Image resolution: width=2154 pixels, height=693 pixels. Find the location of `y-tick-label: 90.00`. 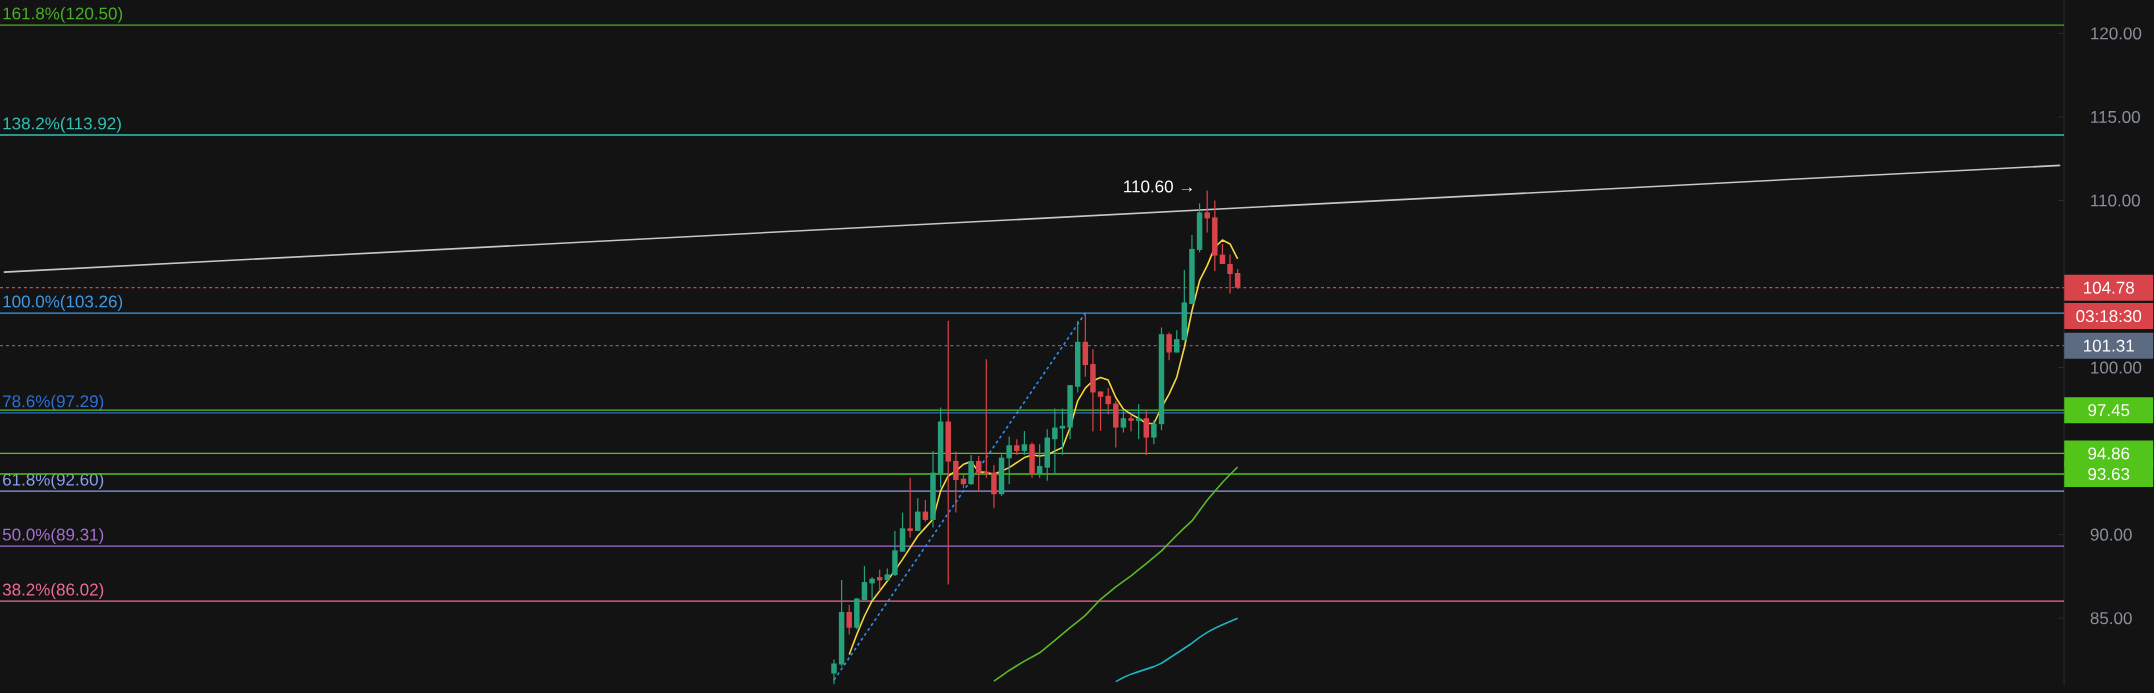

y-tick-label: 90.00 is located at coordinates (2111, 534).